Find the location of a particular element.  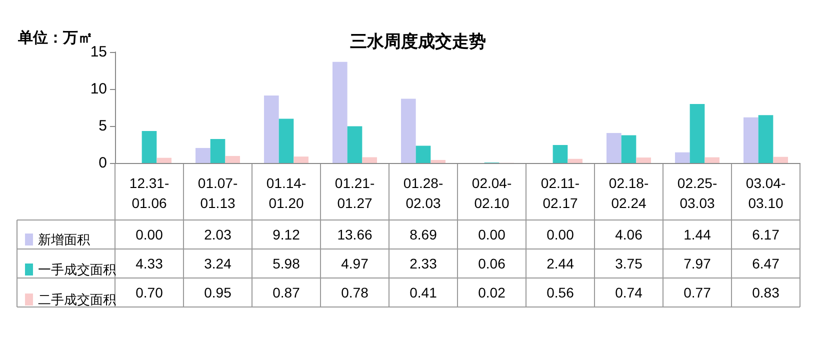

data-label: 9.12 is located at coordinates (286, 234).